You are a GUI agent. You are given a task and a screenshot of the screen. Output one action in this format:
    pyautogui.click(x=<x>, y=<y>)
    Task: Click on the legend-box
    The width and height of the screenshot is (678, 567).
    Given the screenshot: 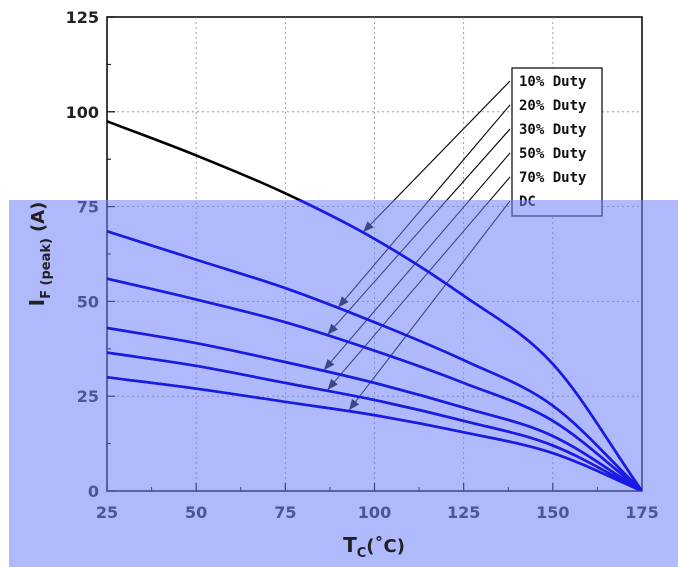 What is the action you would take?
    pyautogui.click(x=557, y=142)
    